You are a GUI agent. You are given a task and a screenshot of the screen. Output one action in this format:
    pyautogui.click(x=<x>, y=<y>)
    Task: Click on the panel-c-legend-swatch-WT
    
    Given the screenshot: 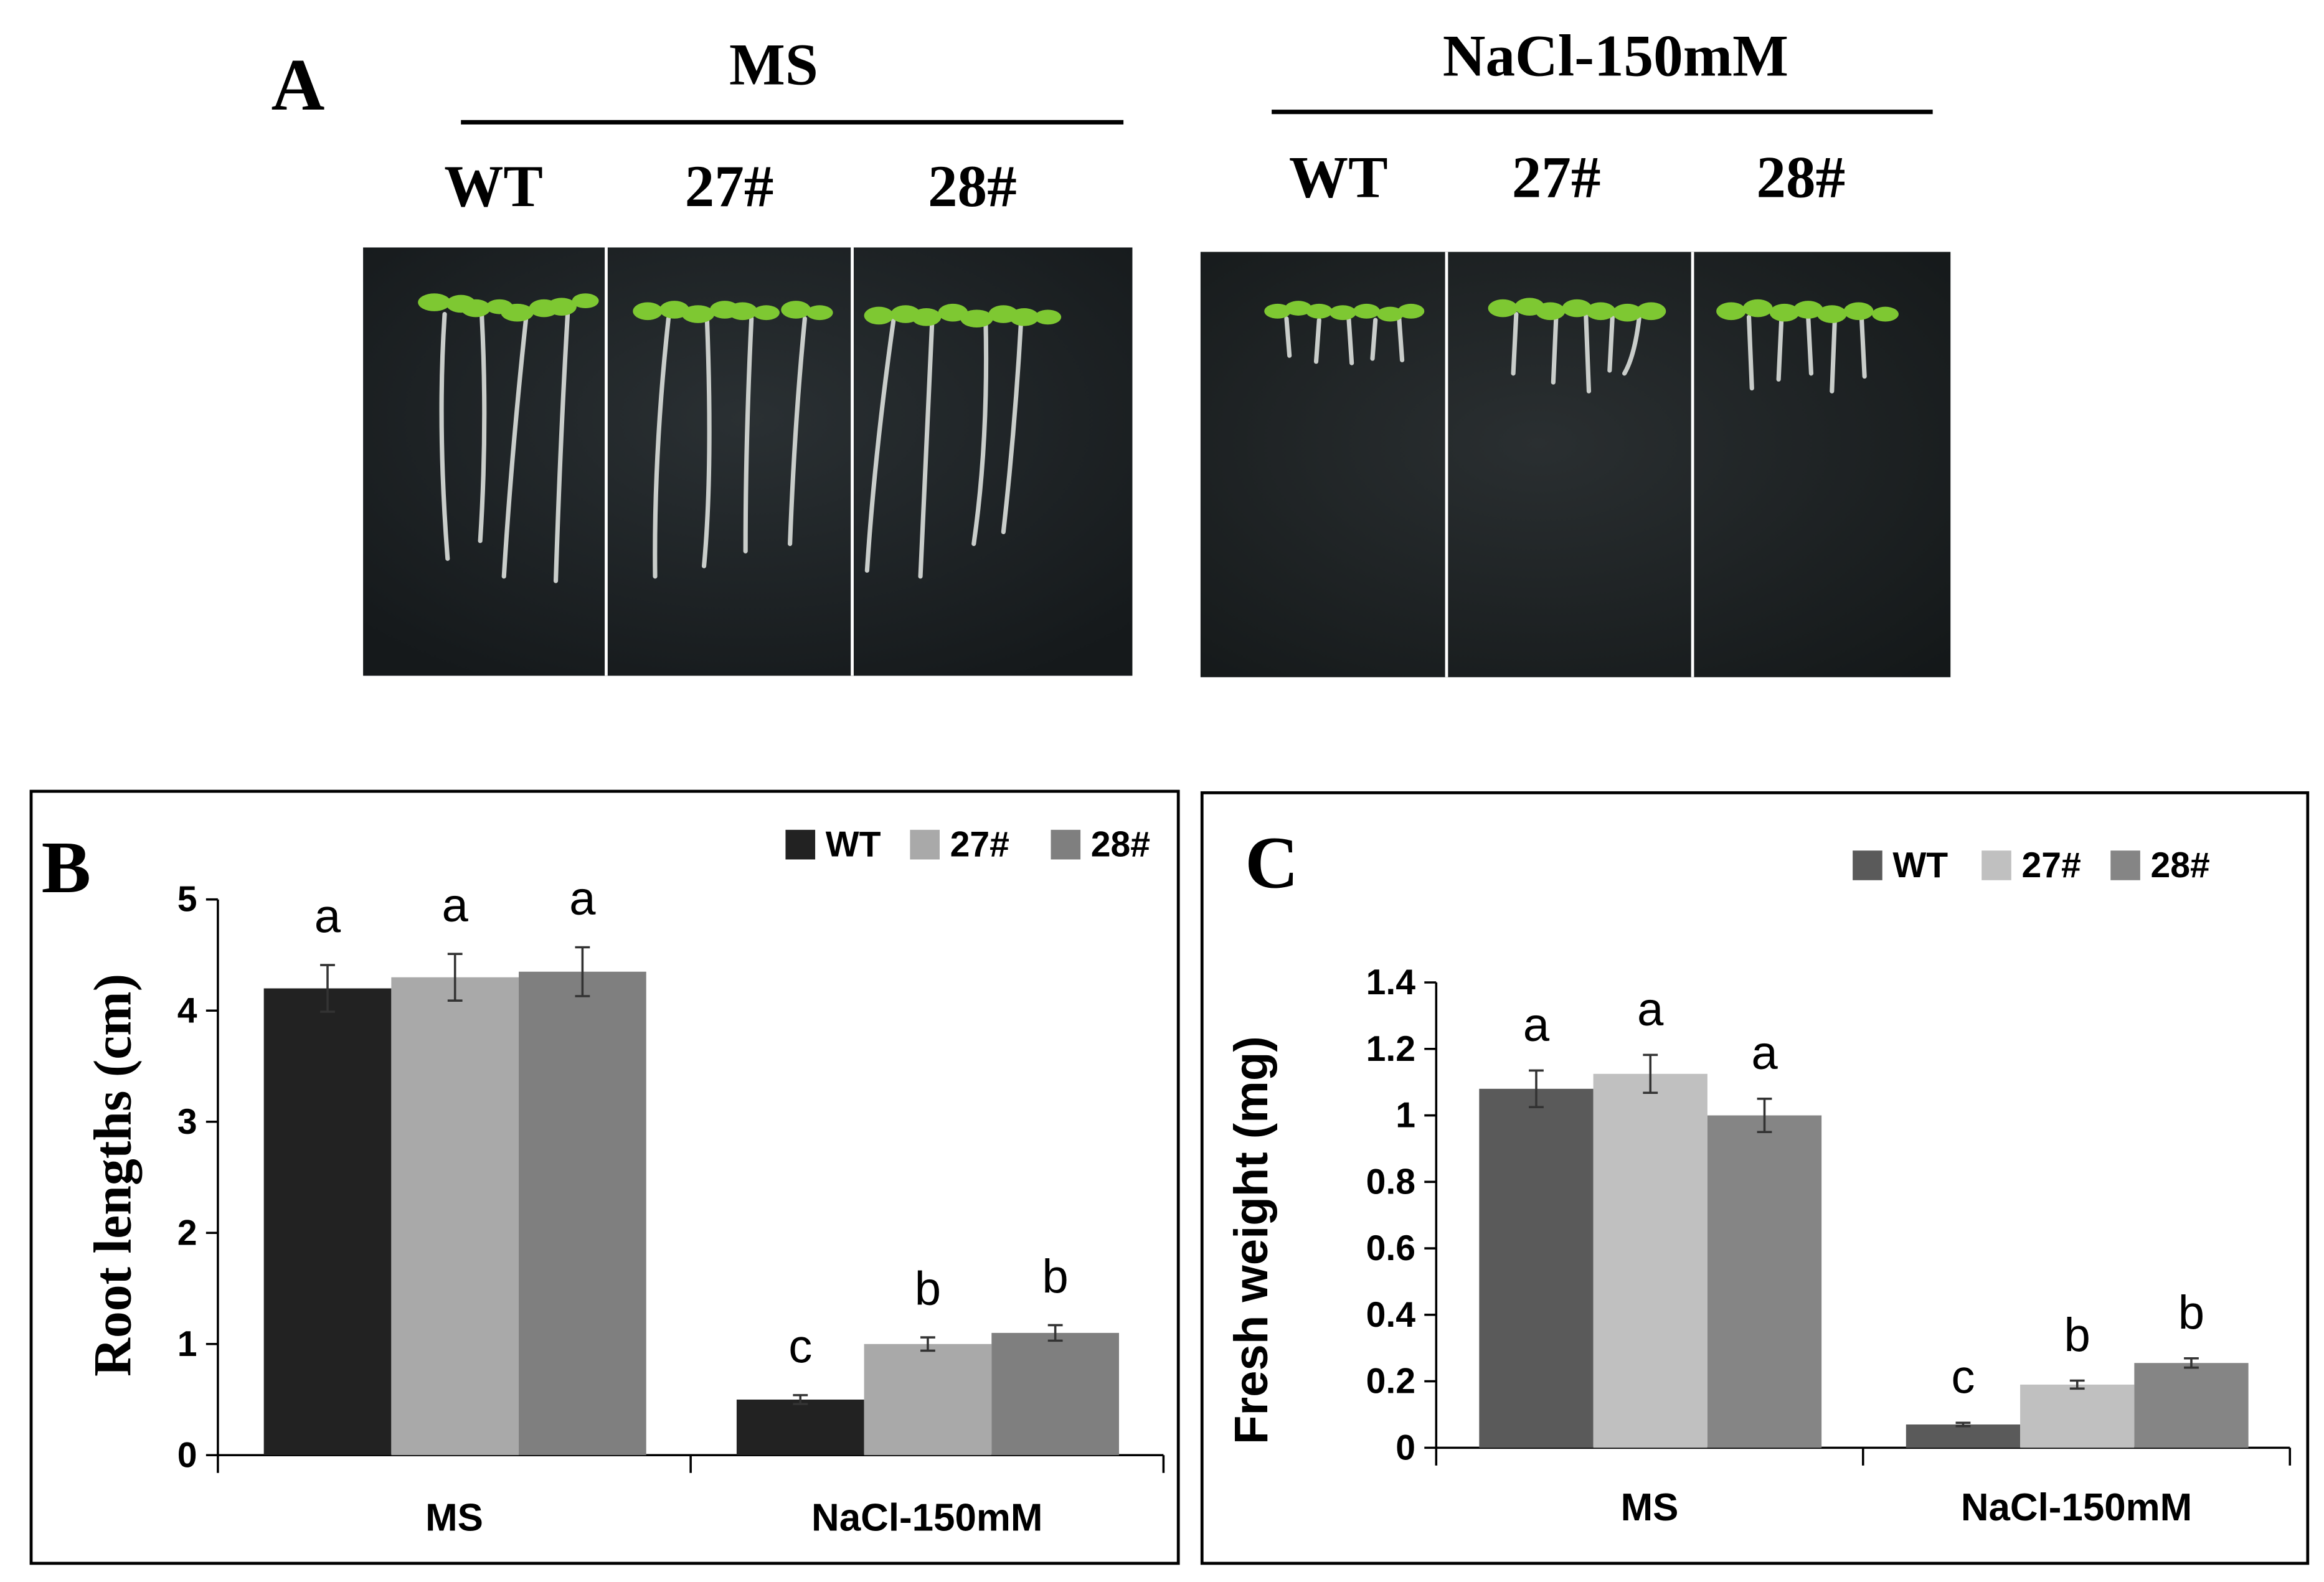 What is the action you would take?
    pyautogui.click(x=1868, y=865)
    